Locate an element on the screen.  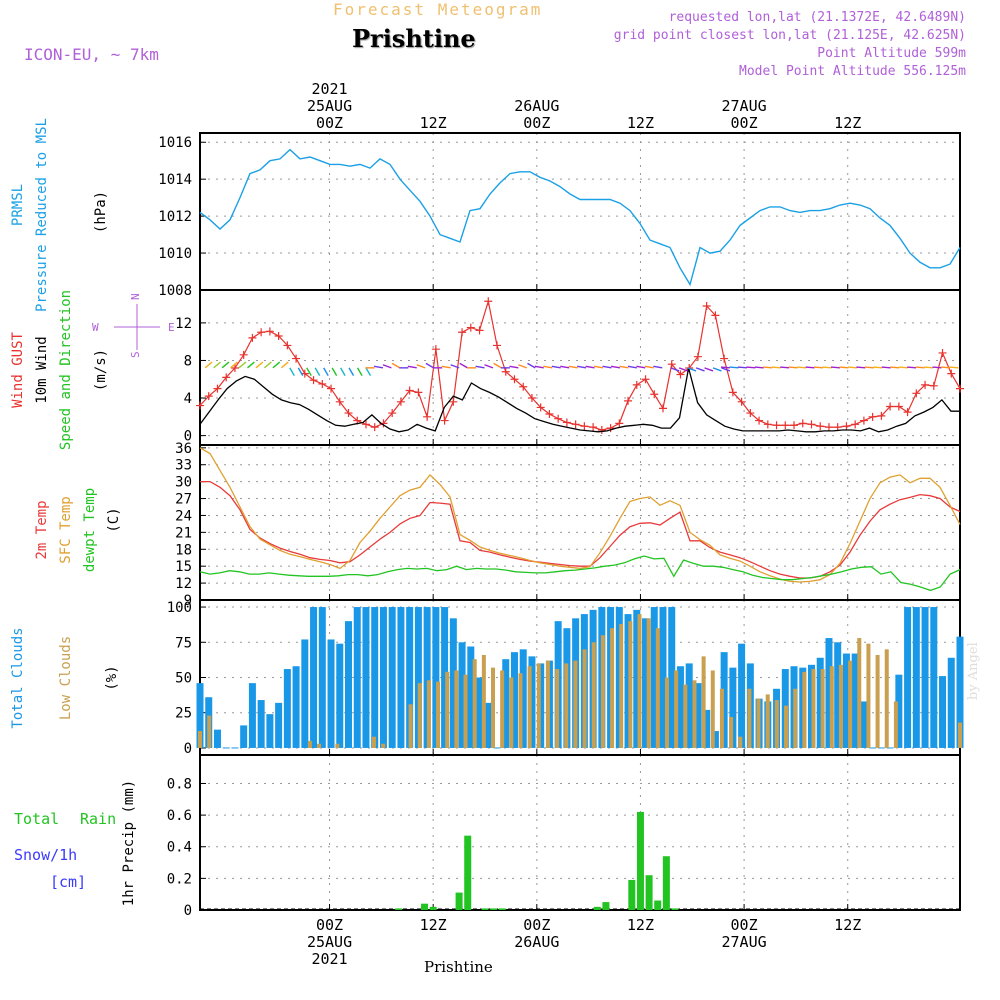
clouds-label-total: Total Clouds is located at coordinates (18, 677).